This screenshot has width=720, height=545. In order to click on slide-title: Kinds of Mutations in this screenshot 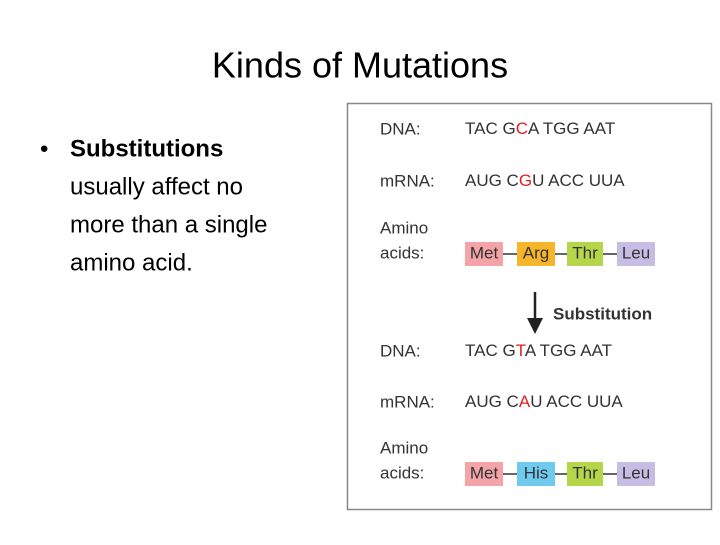, I will do `click(360, 65)`.